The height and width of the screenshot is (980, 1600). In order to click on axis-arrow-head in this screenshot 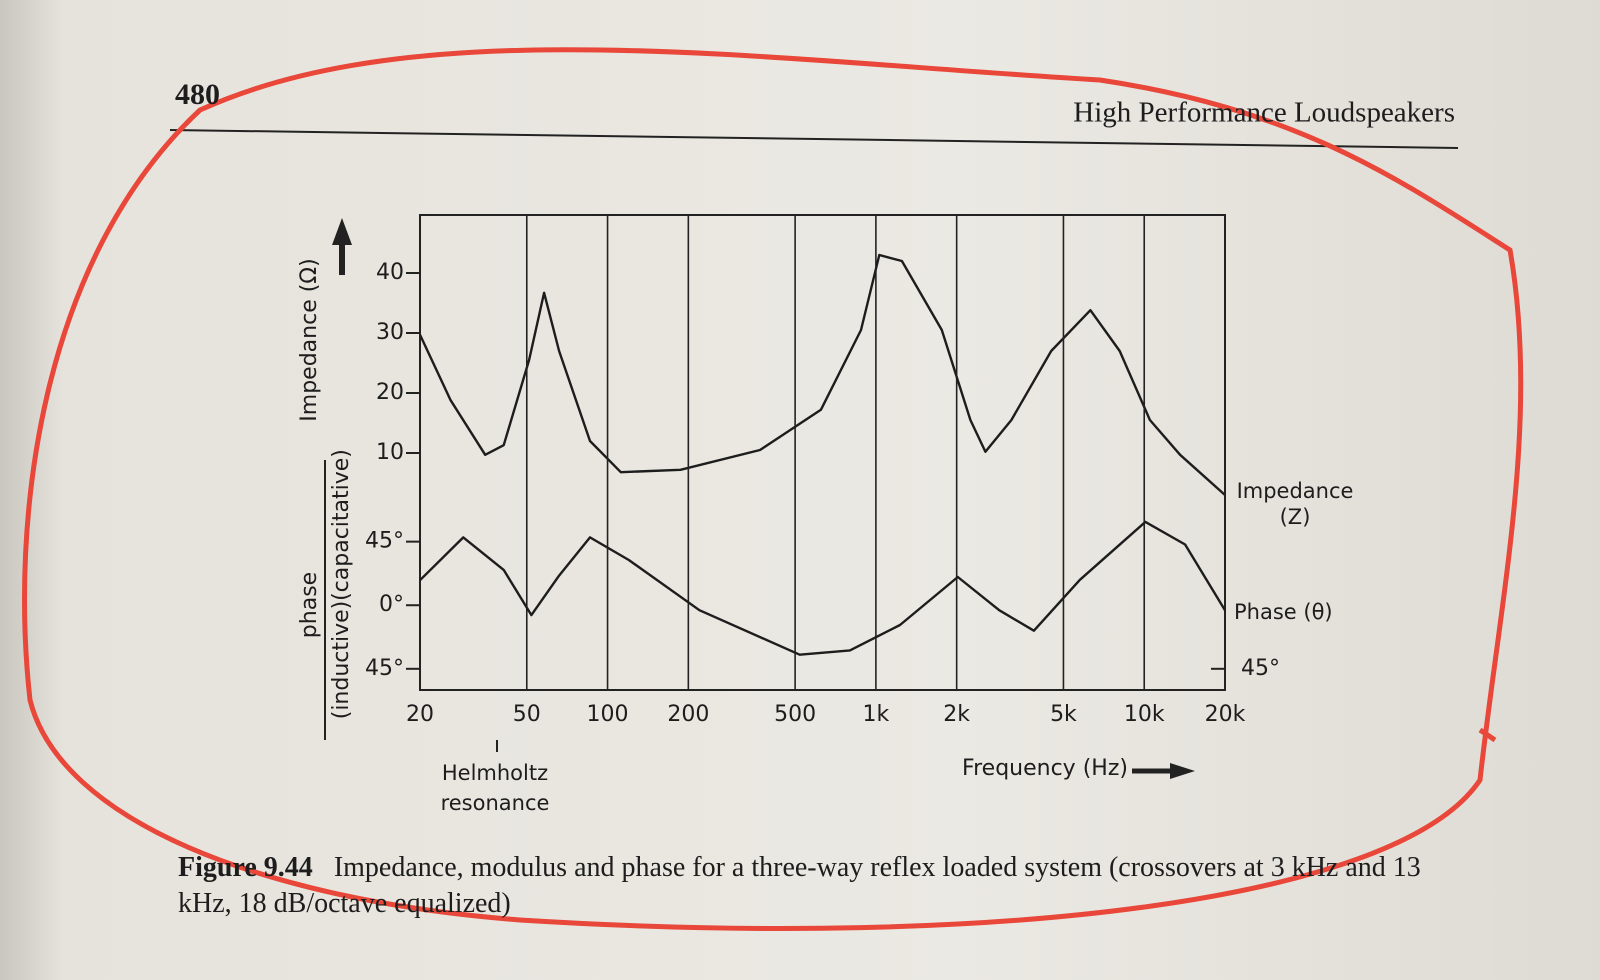, I will do `click(342, 231)`.